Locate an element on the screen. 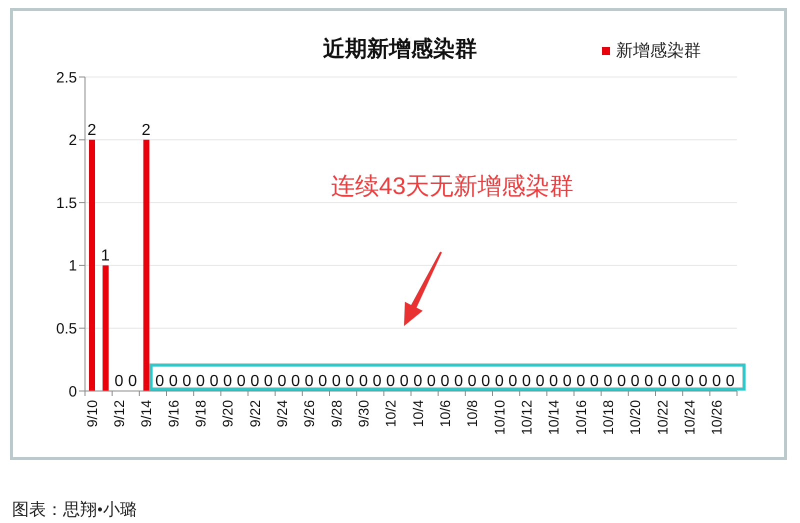 This screenshot has width=800, height=523. x-tick-label: 9/20 is located at coordinates (228, 414).